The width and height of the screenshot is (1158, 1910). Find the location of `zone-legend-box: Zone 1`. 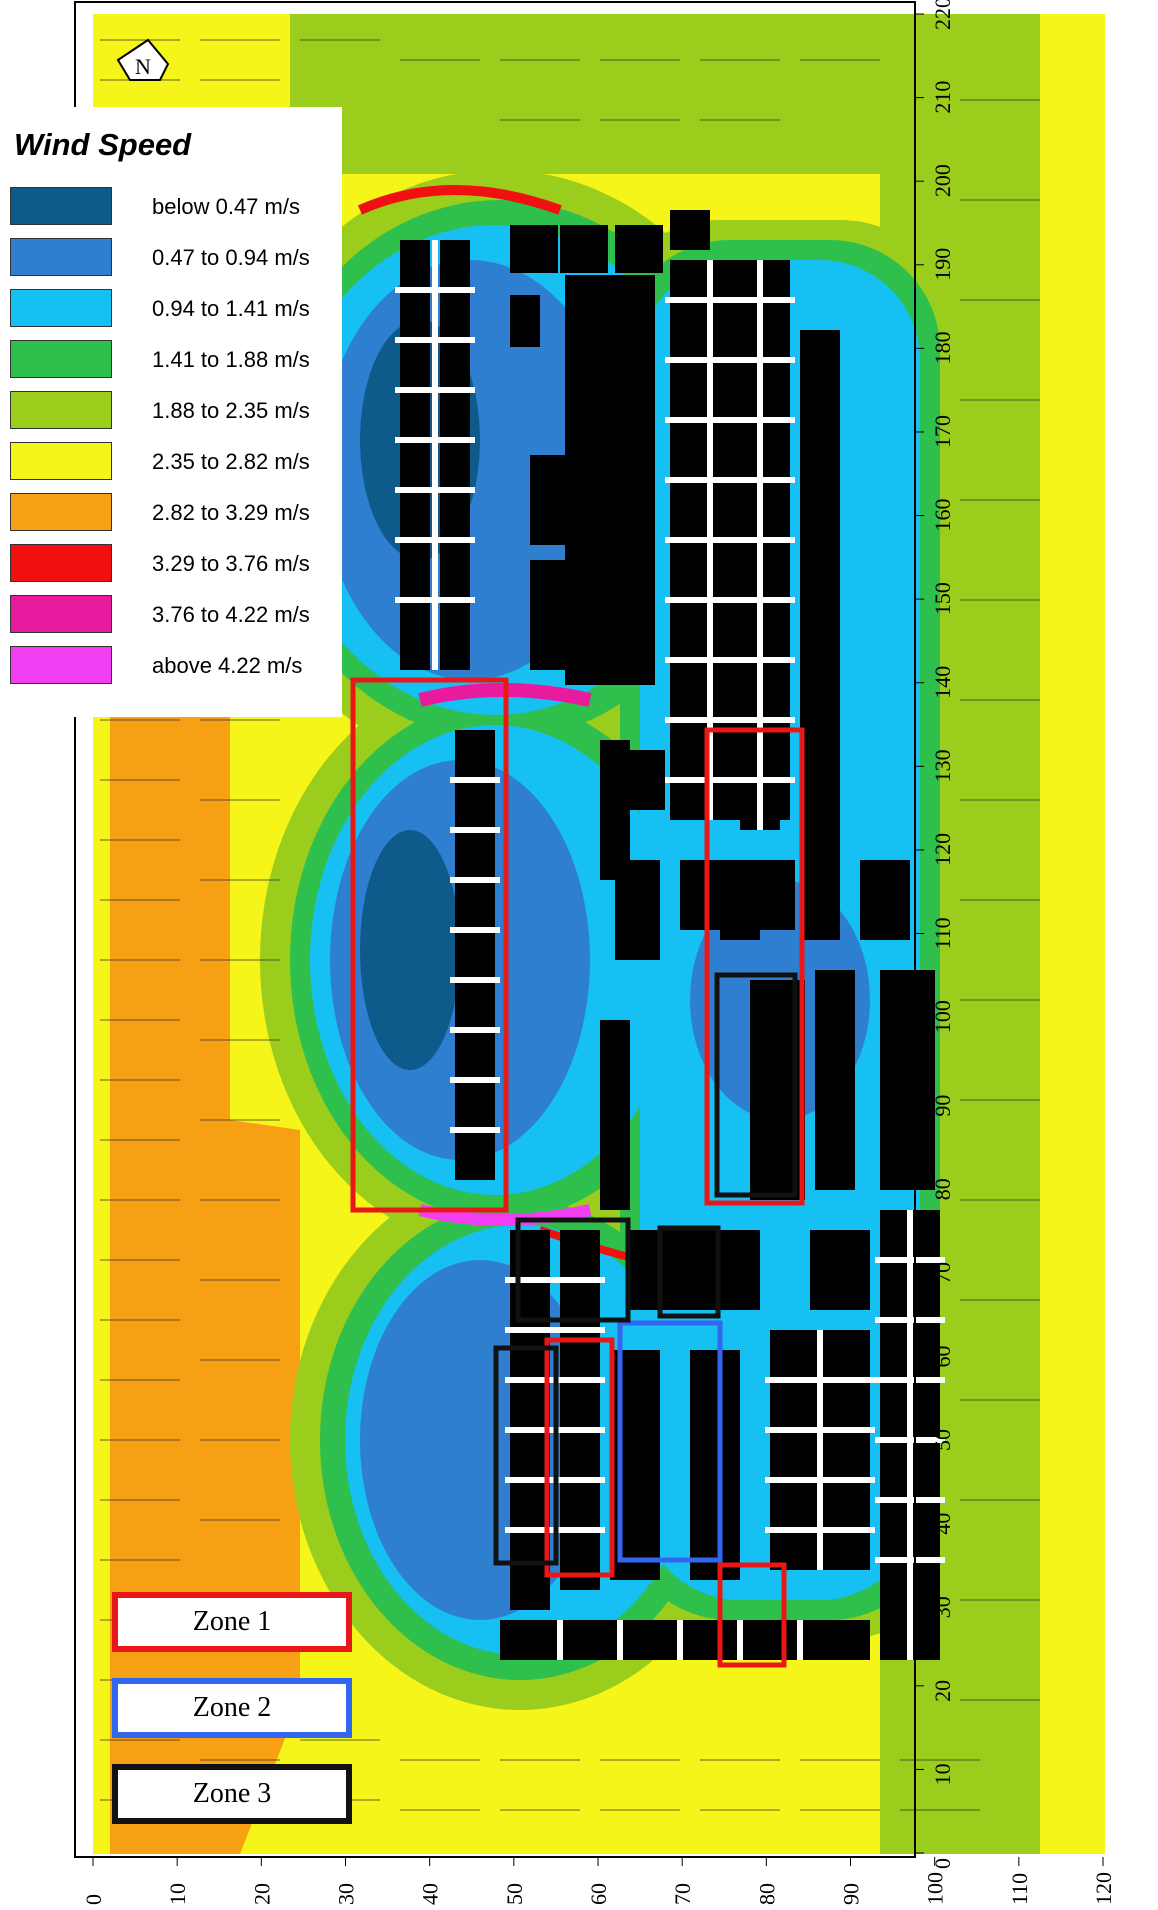

zone-legend-box: Zone 1 is located at coordinates (232, 1622).